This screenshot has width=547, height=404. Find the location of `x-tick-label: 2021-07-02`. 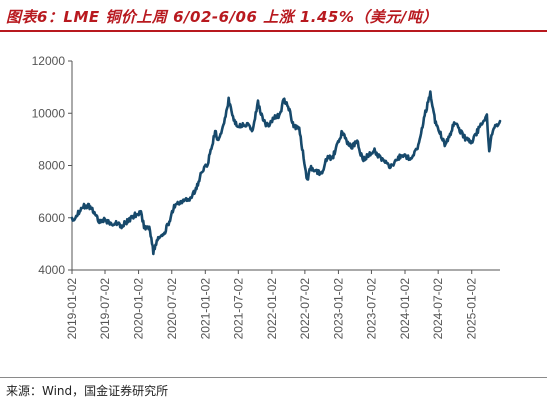

x-tick-label: 2021-07-02 is located at coordinates (238, 309).